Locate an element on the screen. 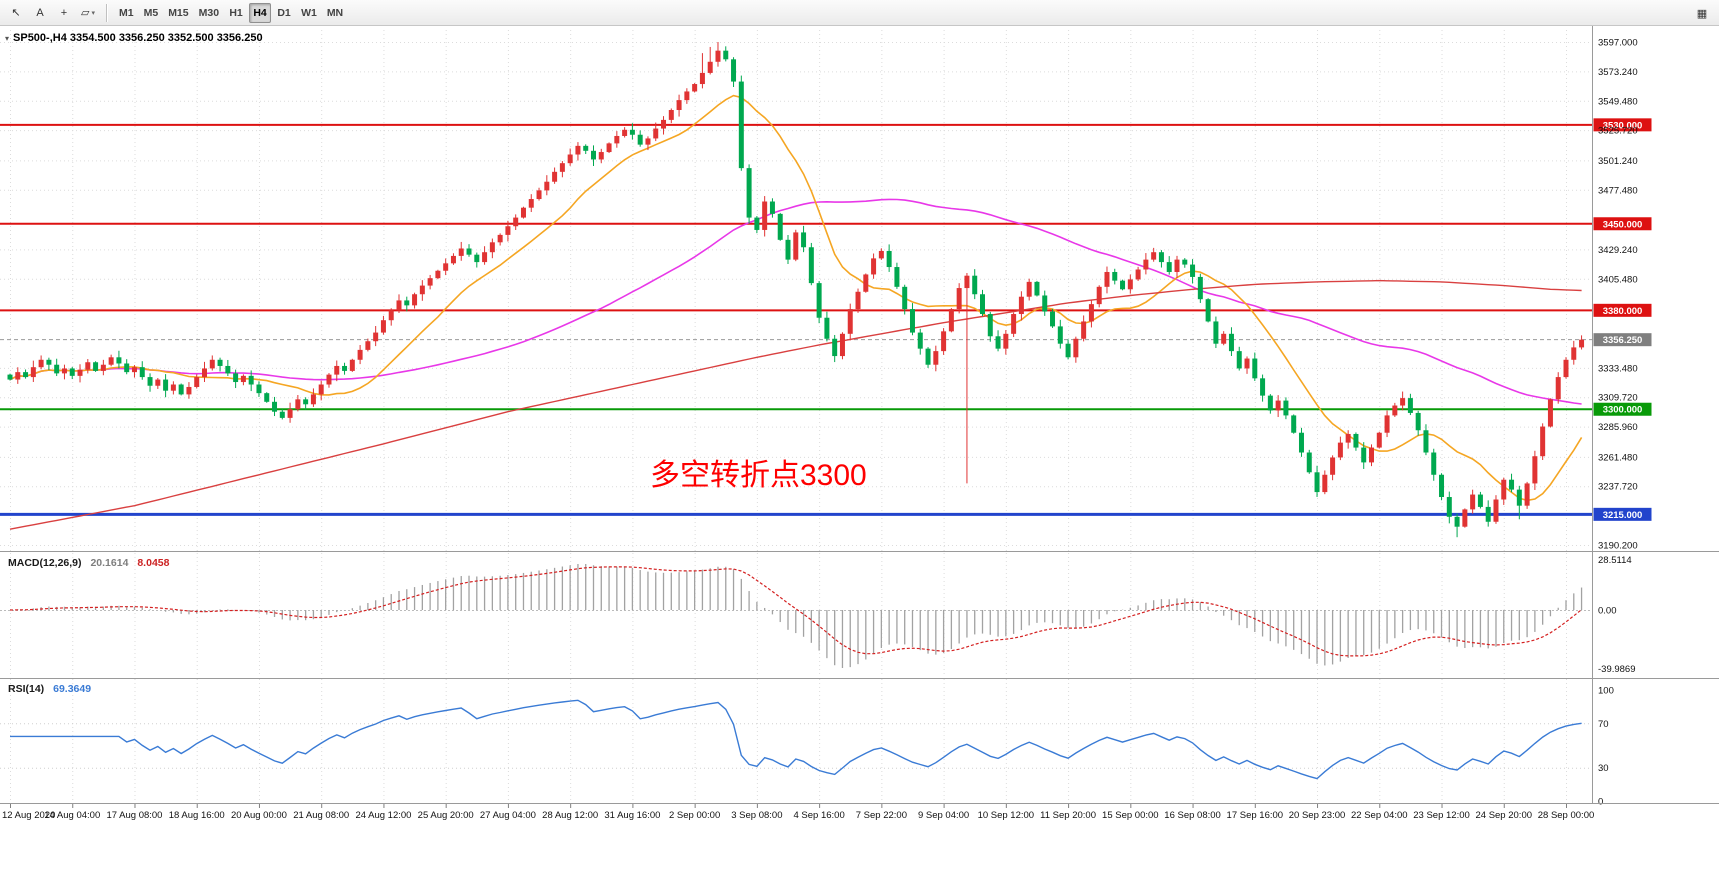 The height and width of the screenshot is (895, 1719). svg-text: 3405.480 is located at coordinates (1618, 279).